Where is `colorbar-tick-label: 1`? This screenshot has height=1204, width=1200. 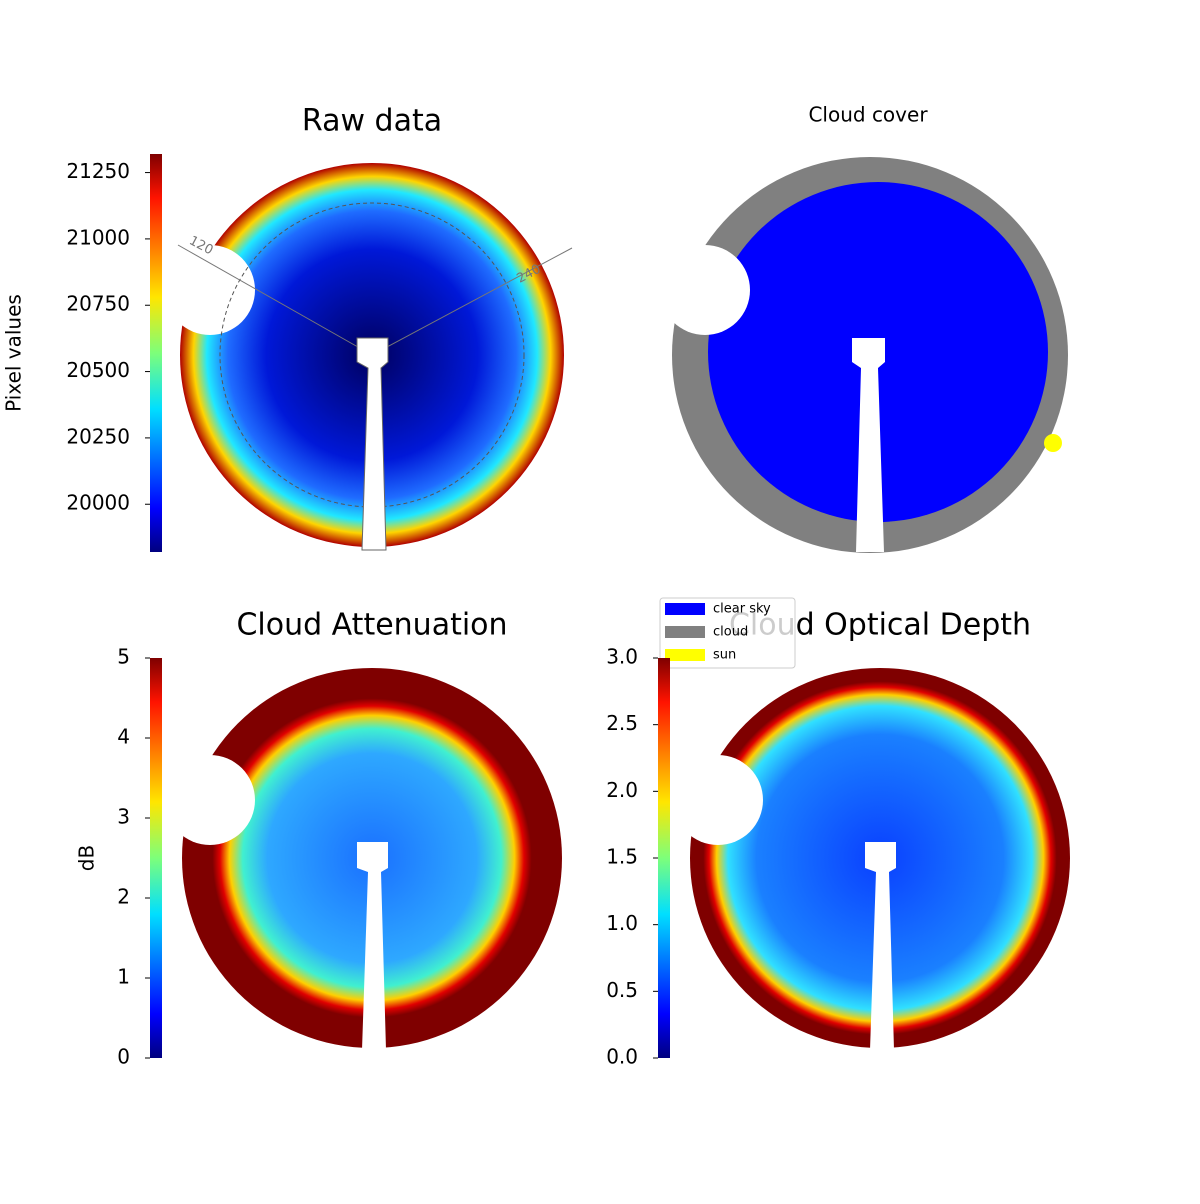
colorbar-tick-label: 1 is located at coordinates (123, 977).